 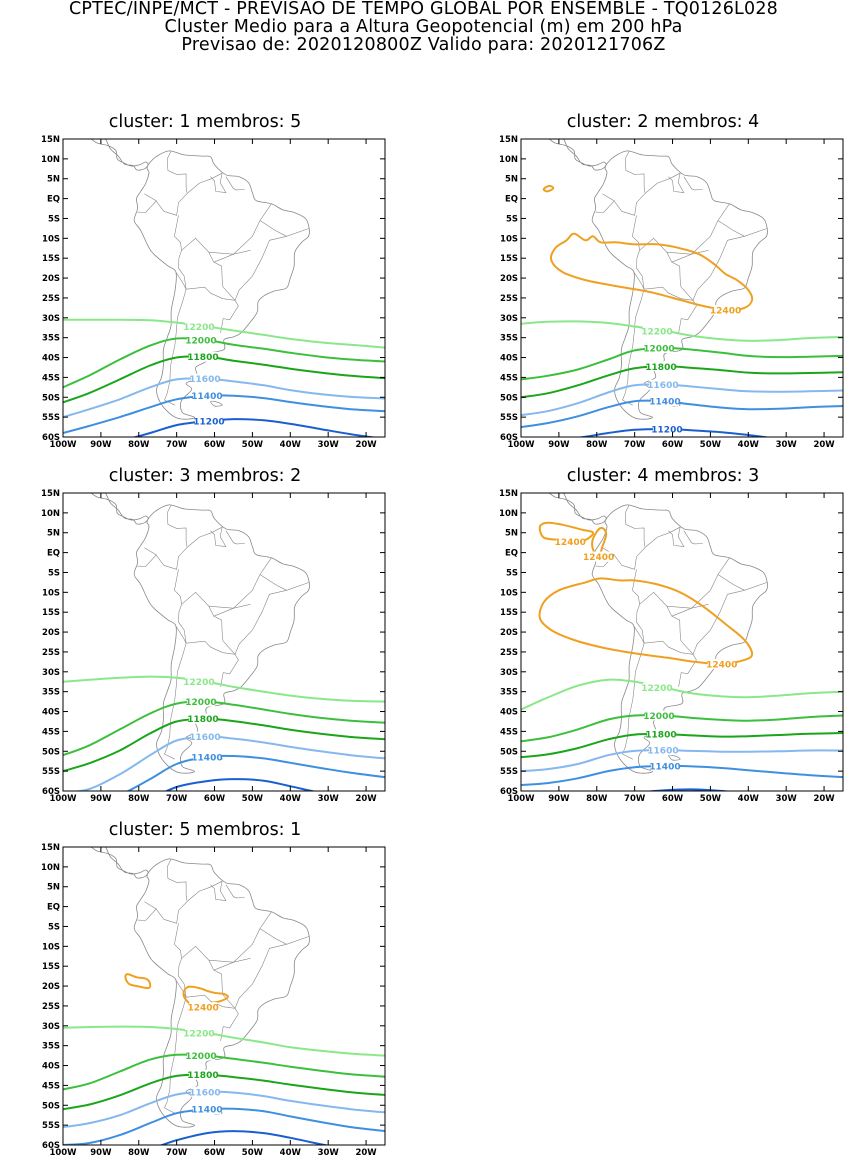 I want to click on lat-tick-label: 55S, so click(x=51, y=418).